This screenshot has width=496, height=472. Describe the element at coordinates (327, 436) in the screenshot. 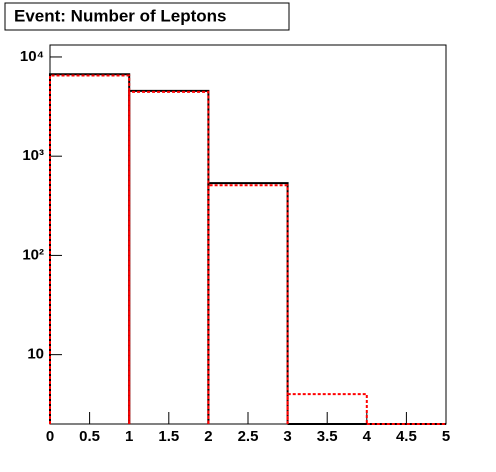

I see `x-tick-label: 3.5` at that location.